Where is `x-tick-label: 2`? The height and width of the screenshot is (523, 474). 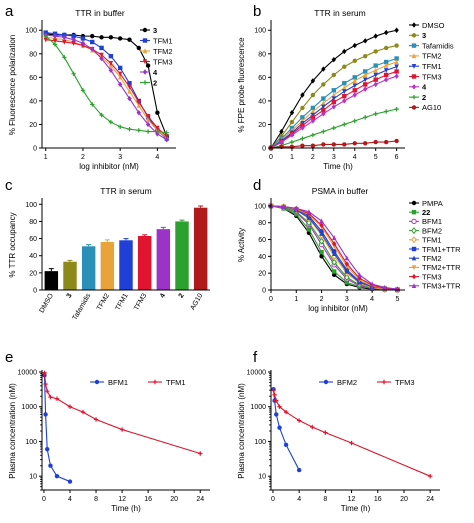 x-tick-label: 2 is located at coordinates (182, 295).